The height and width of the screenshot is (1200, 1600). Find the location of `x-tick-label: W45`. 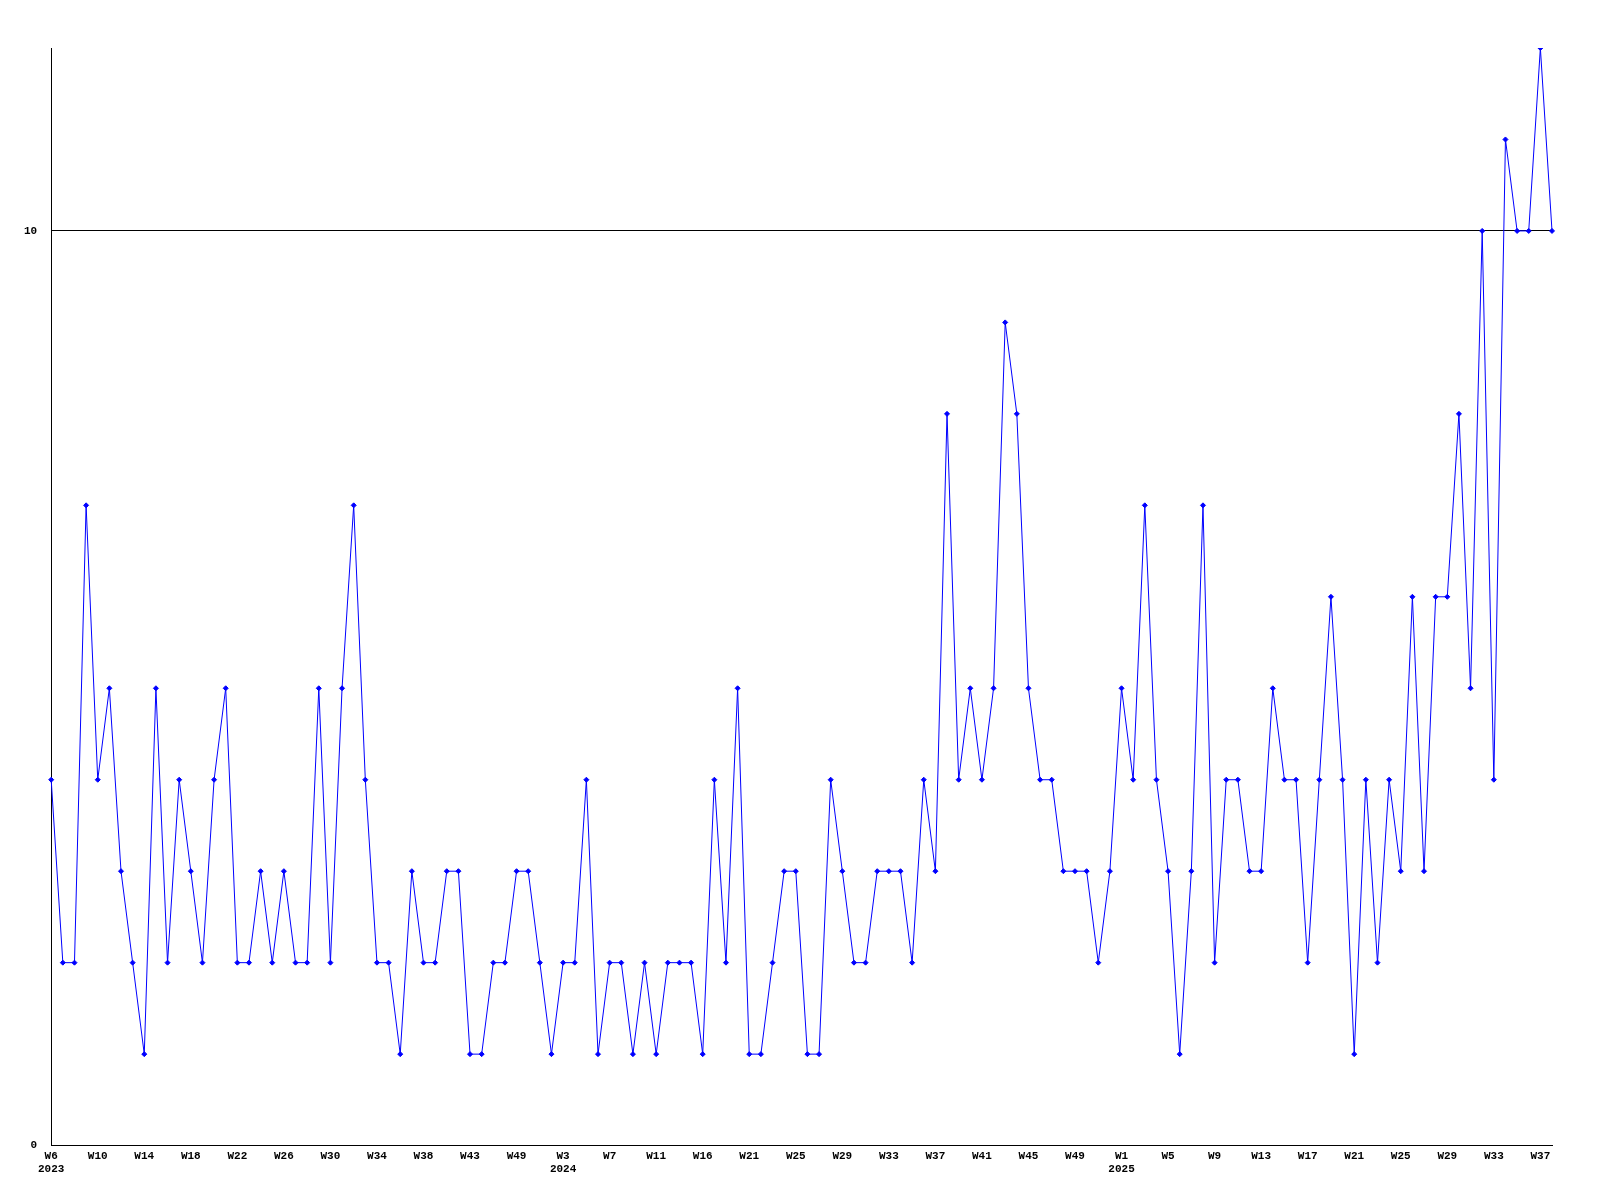

x-tick-label: W45 is located at coordinates (1028, 1155).